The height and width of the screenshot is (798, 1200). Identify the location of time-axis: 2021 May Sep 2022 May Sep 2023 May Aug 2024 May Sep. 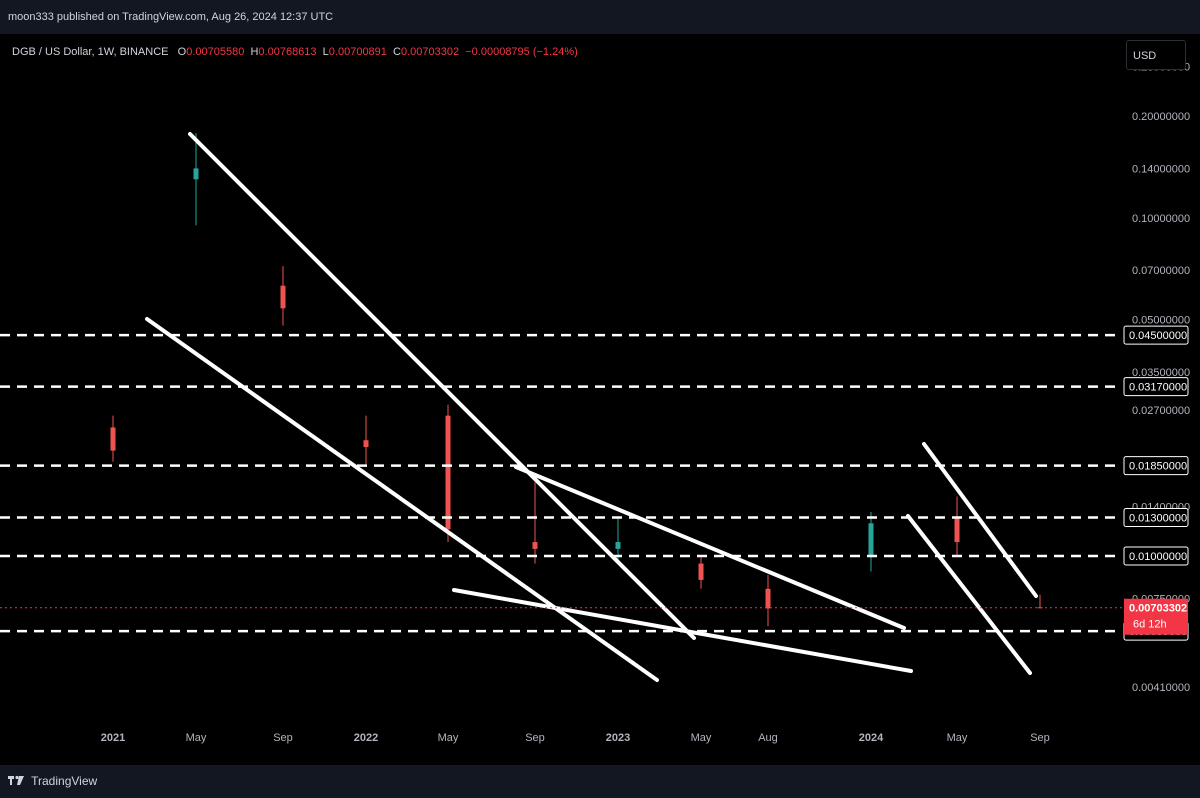
(575, 738).